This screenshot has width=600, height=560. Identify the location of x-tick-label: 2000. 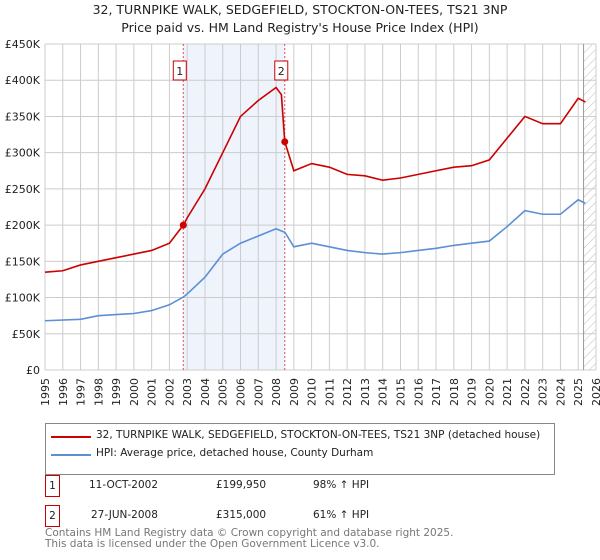
(134, 392).